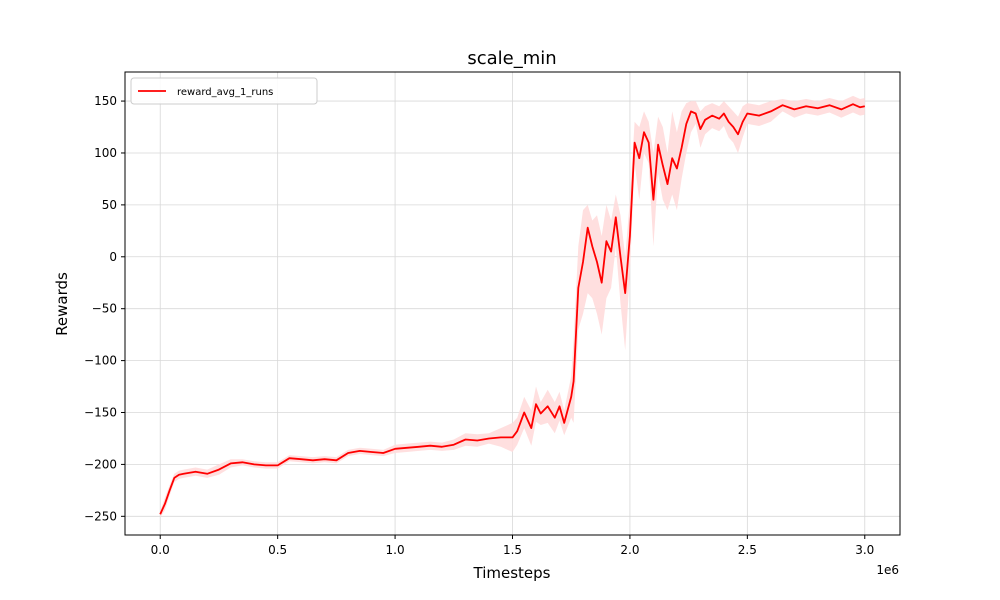 The width and height of the screenshot is (1000, 600). Describe the element at coordinates (512, 550) in the screenshot. I see `x-tick-label: 1.5` at that location.